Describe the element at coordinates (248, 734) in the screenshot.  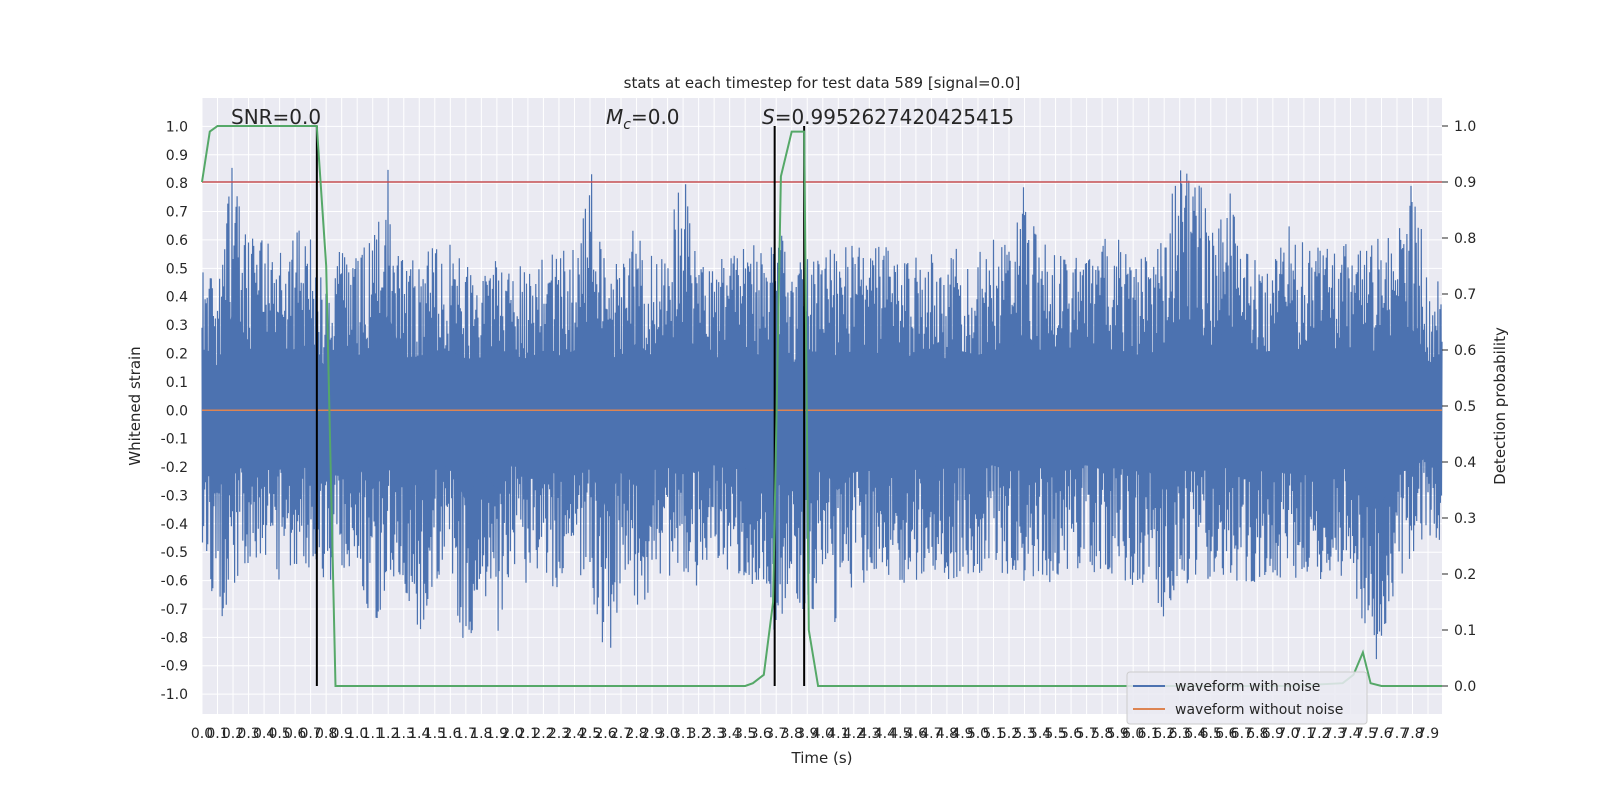
I see `x-tick-label: 0.3` at that location.